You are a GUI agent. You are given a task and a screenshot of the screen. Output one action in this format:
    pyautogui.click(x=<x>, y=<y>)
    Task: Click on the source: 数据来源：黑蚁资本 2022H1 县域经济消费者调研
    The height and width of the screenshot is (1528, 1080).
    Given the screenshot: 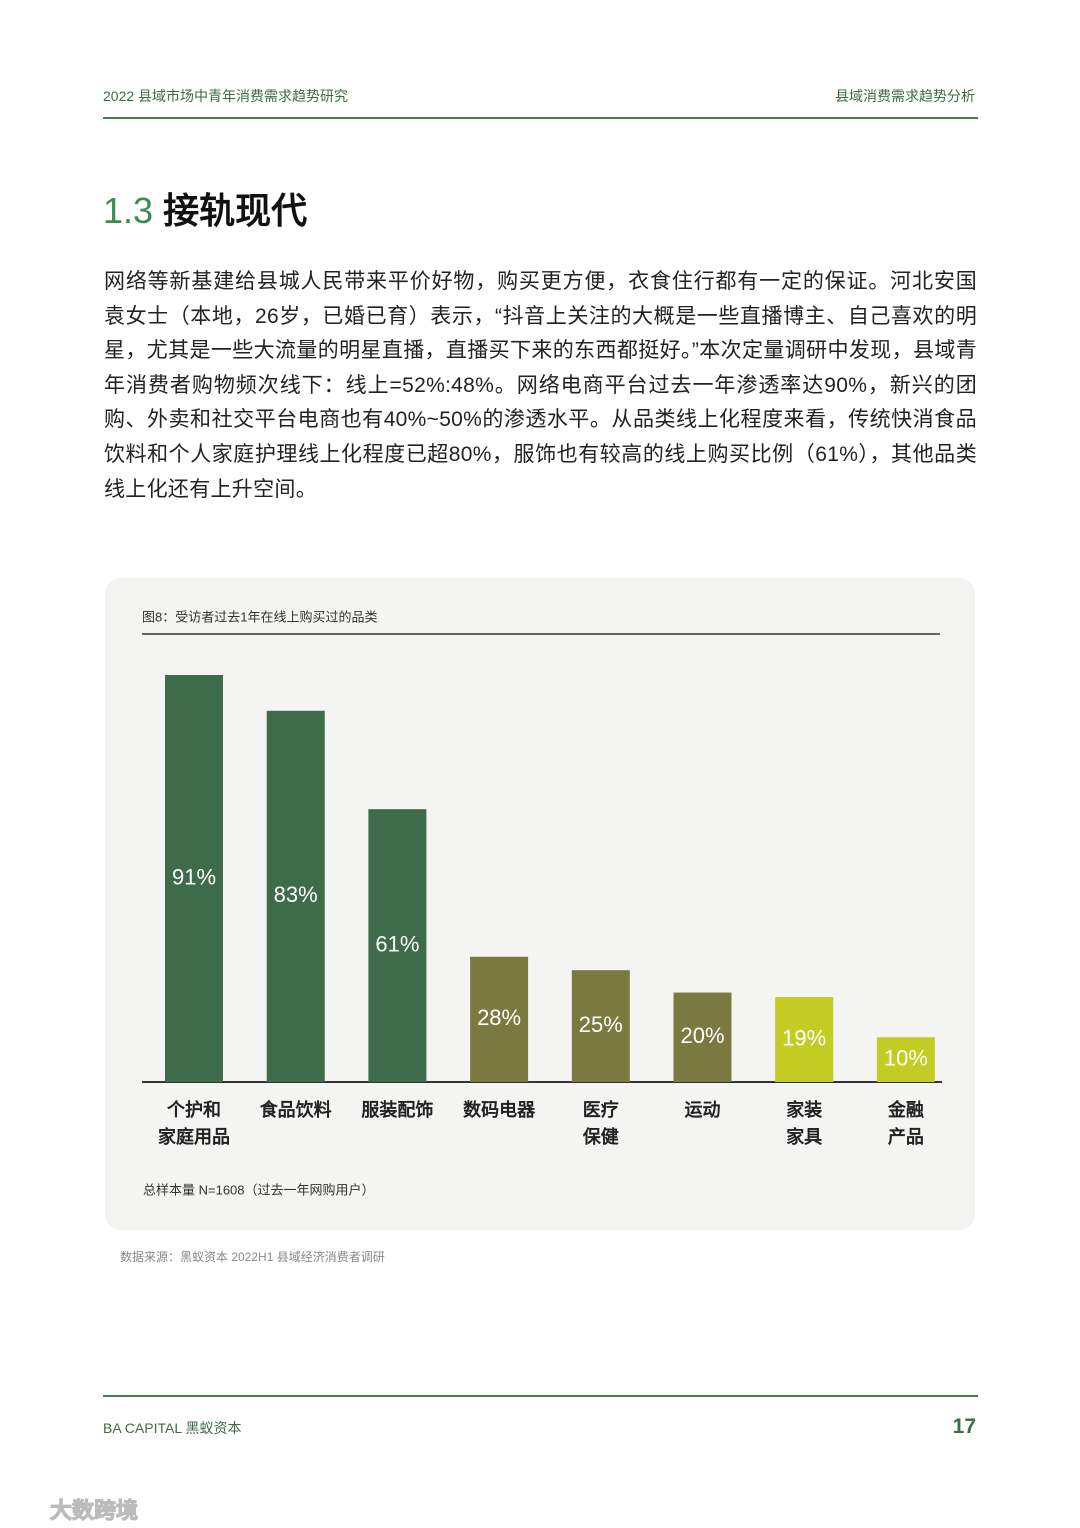 What is the action you would take?
    pyautogui.click(x=252, y=1257)
    